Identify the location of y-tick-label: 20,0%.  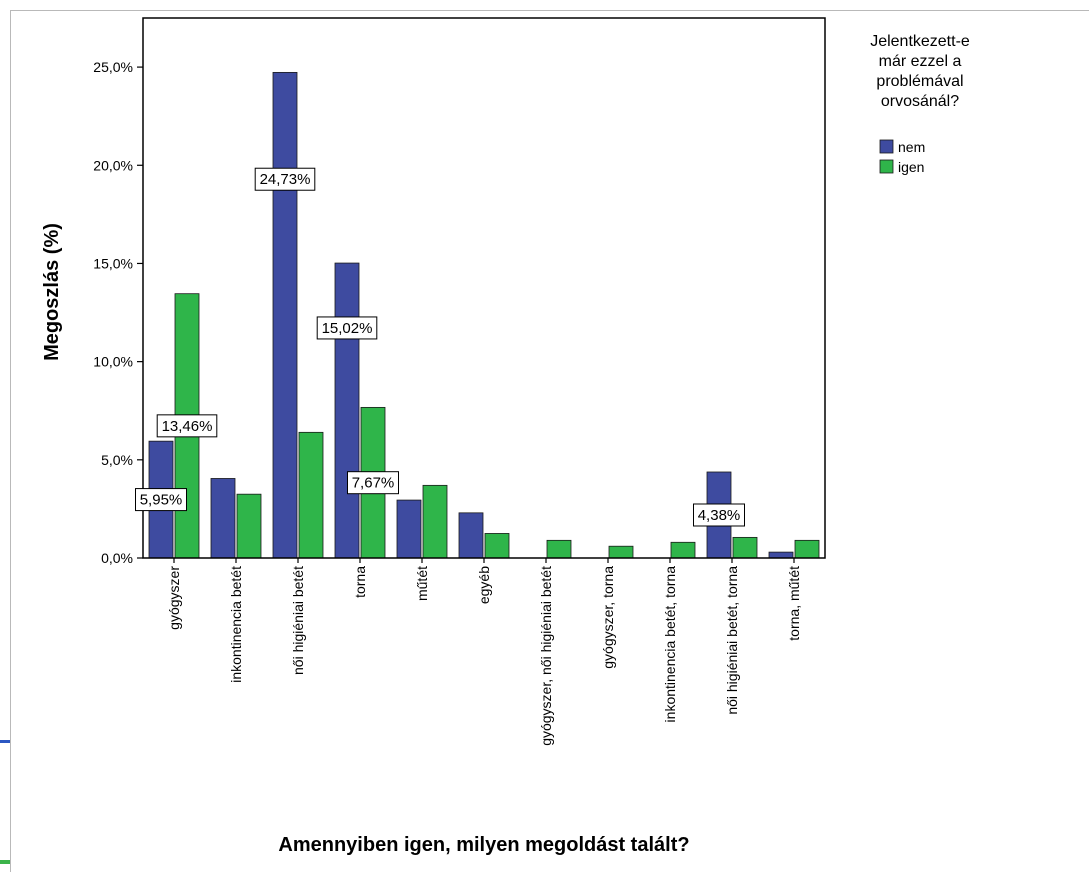
(113, 165).